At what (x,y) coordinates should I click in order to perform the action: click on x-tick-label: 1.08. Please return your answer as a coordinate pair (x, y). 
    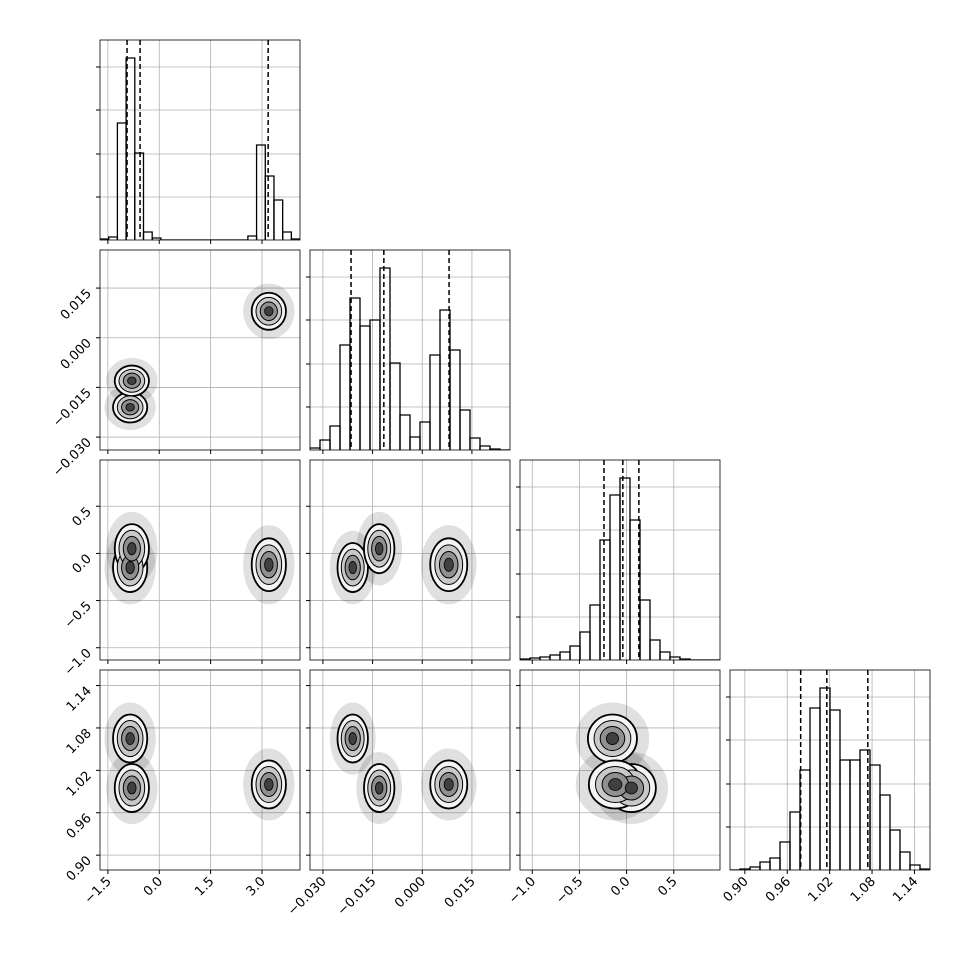
    Looking at the image, I should click on (863, 889).